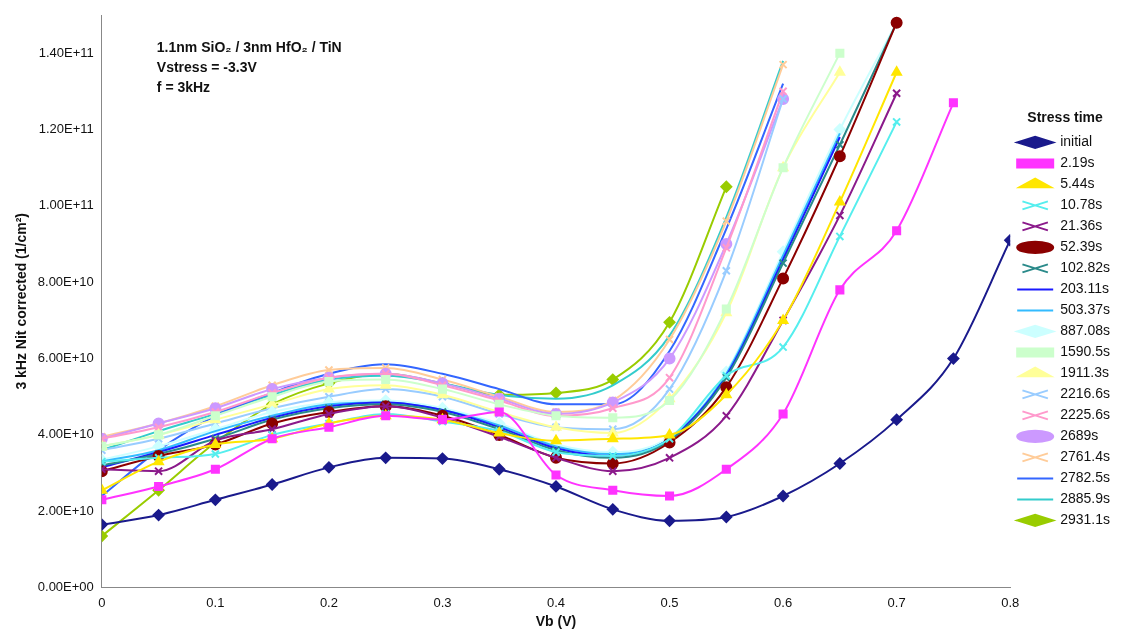  I want to click on legend-label: 2689s, so click(1079, 435).